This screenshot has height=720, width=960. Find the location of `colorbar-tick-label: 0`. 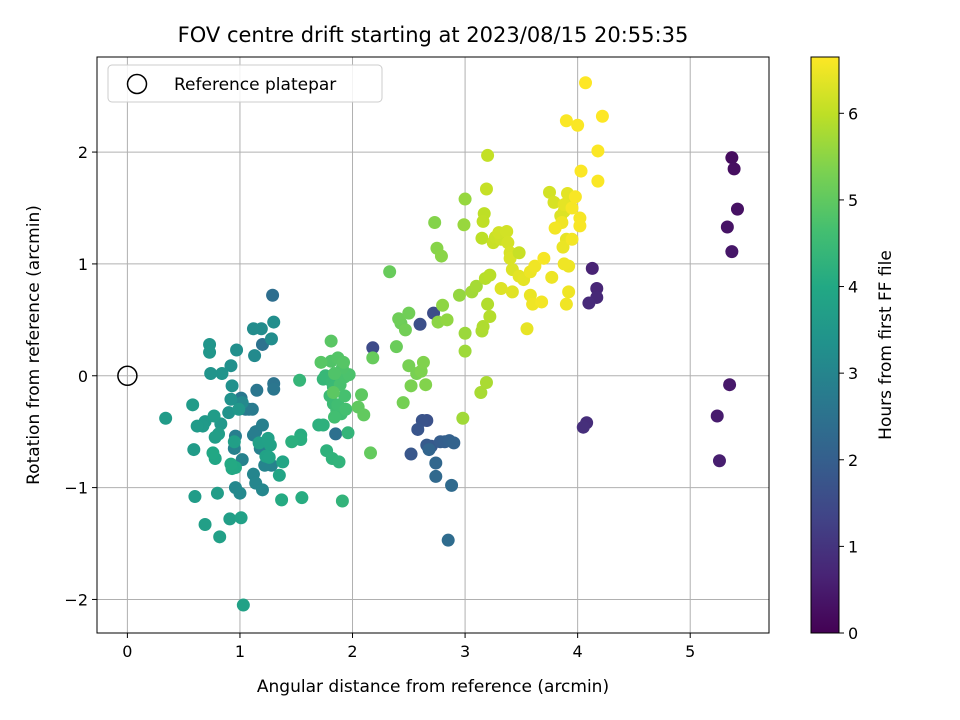

colorbar-tick-label: 0 is located at coordinates (853, 633).